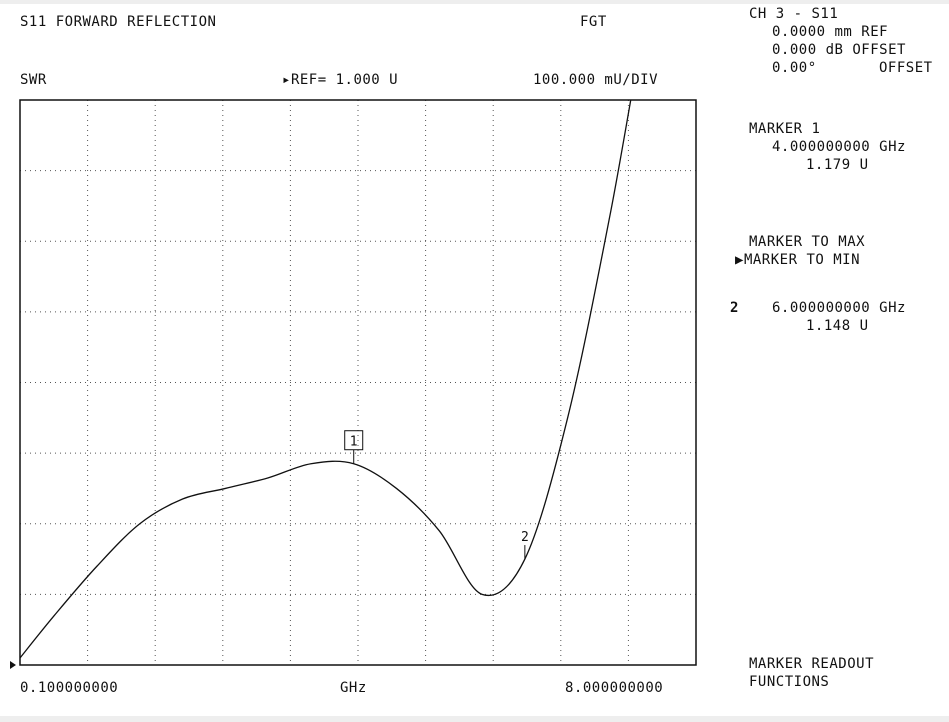  Describe the element at coordinates (830, 32) in the screenshot. I see `reference-plane: 0.0000 mm REF` at that location.